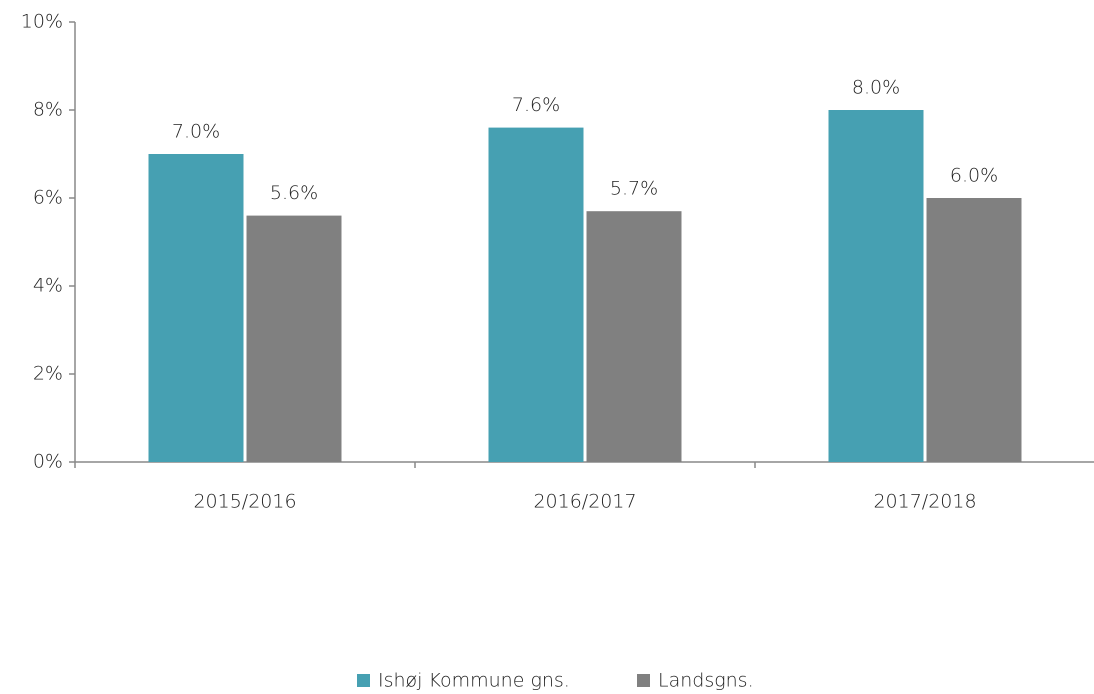 This screenshot has height=694, width=1094. What do you see at coordinates (634, 189) in the screenshot?
I see `value-label: 5.7%` at bounding box center [634, 189].